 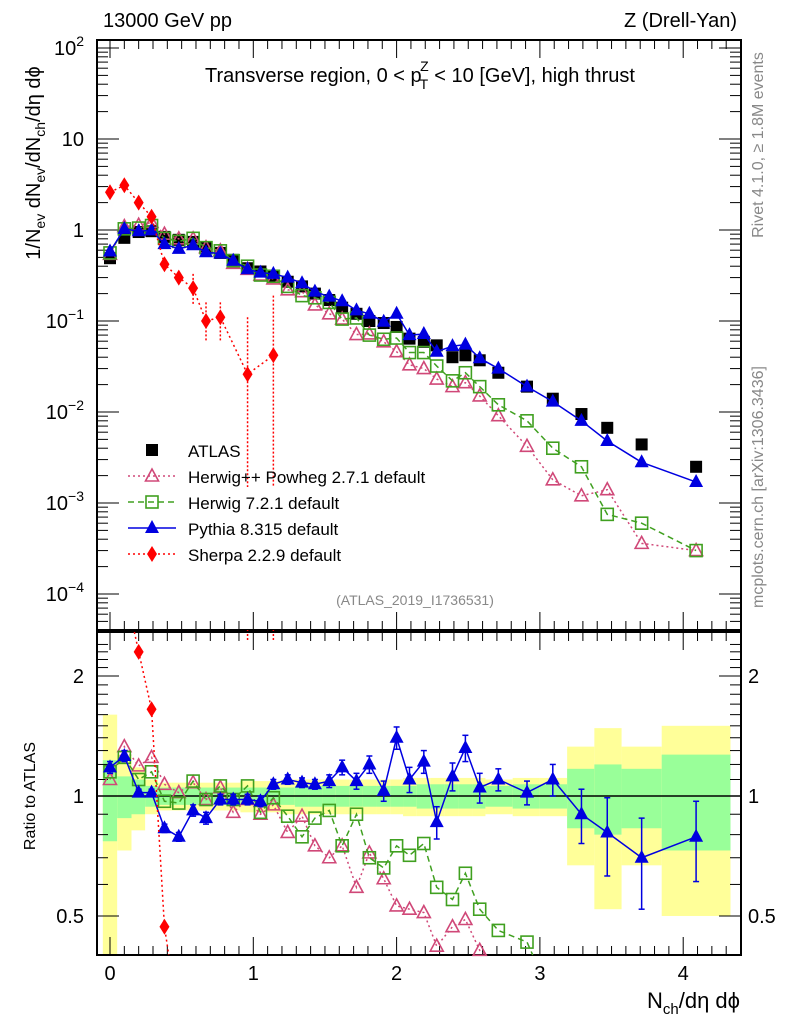 I want to click on analysis-id: (ATLAS_2019_I1736531), so click(x=415, y=600).